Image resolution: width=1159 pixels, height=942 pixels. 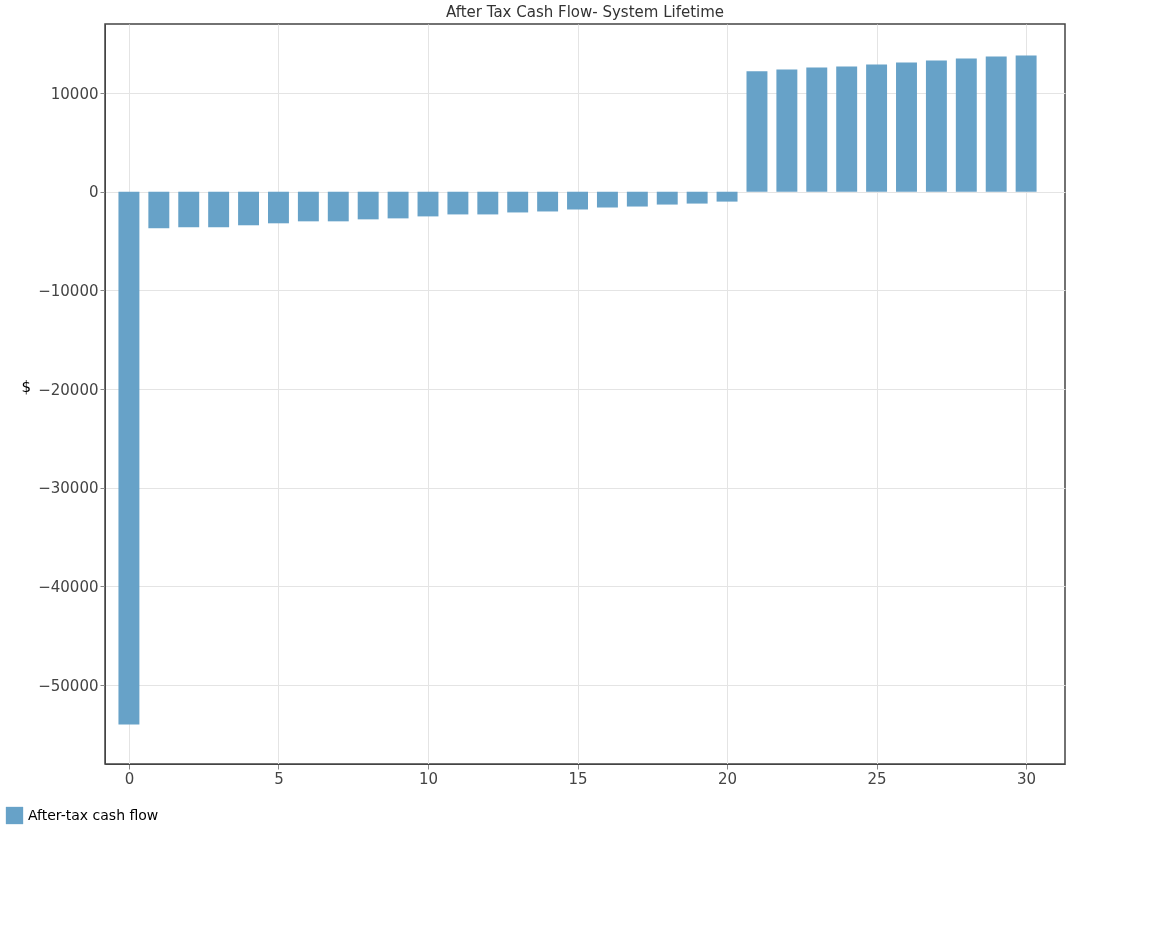 What do you see at coordinates (428, 778) in the screenshot?
I see `x-tick-label: 10` at bounding box center [428, 778].